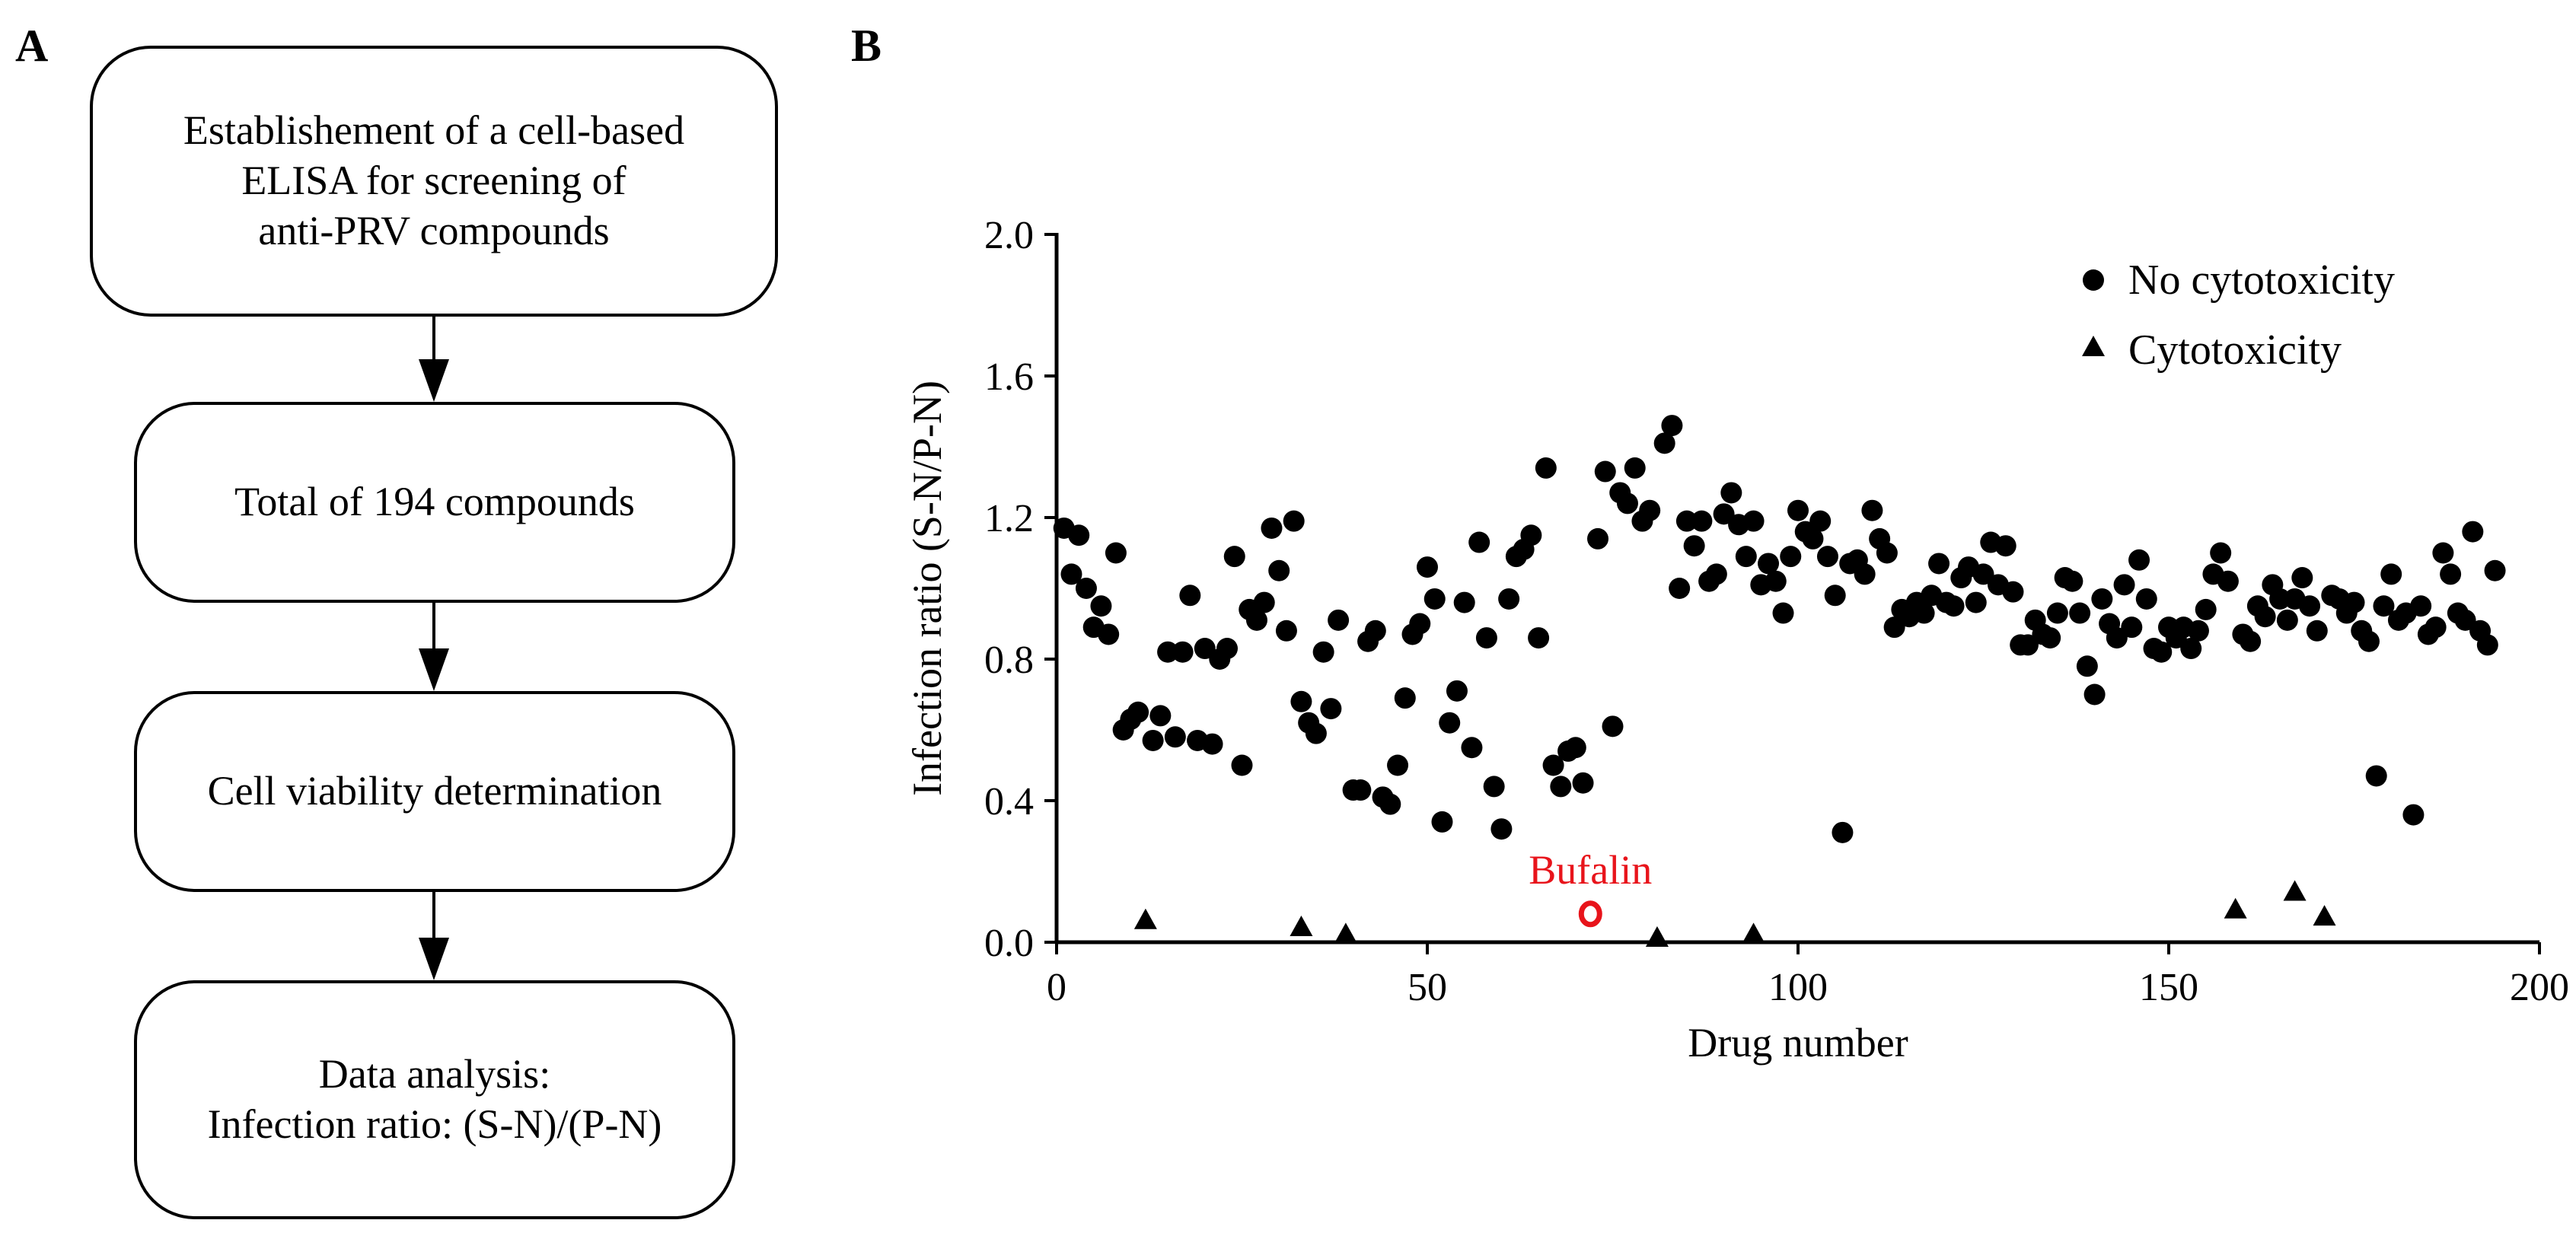  I want to click on y-tick-label: 0.8, so click(1009, 660).